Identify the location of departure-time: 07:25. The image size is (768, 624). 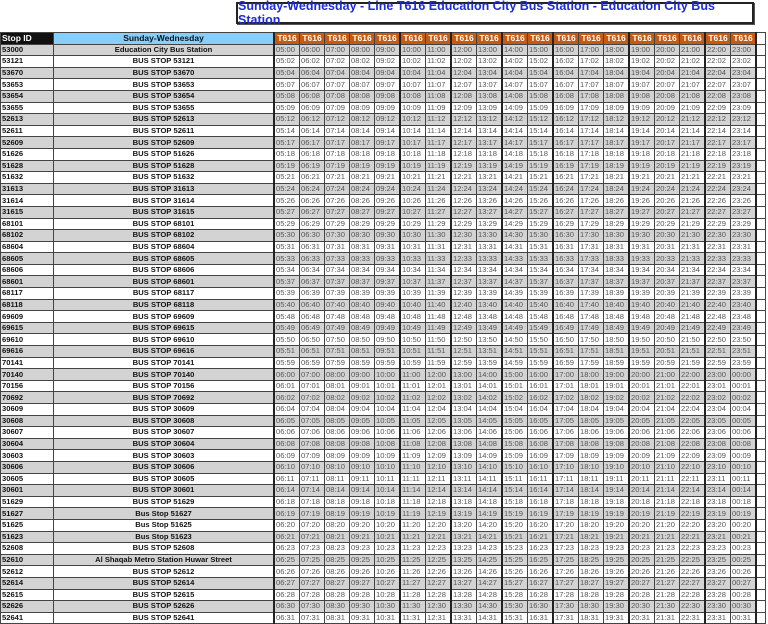
(312, 560).